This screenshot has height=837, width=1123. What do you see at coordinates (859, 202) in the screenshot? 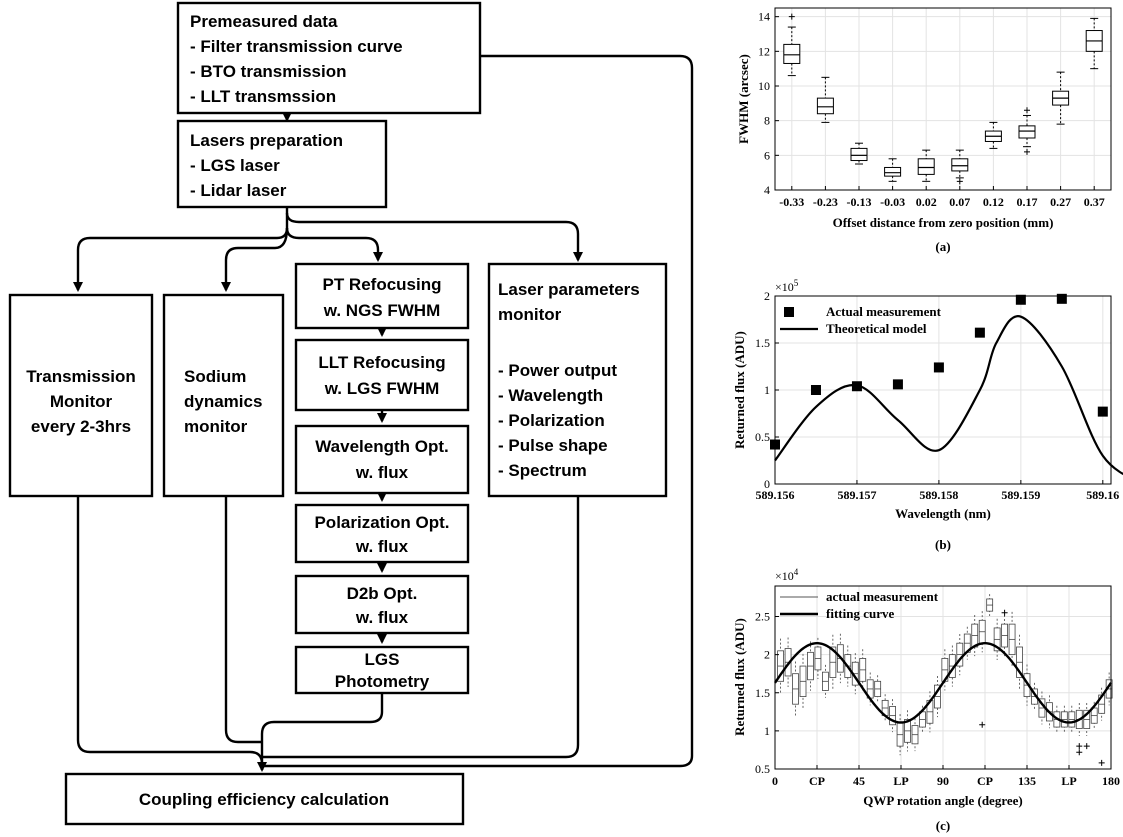
I see `x-tick-label: -0.13` at bounding box center [859, 202].